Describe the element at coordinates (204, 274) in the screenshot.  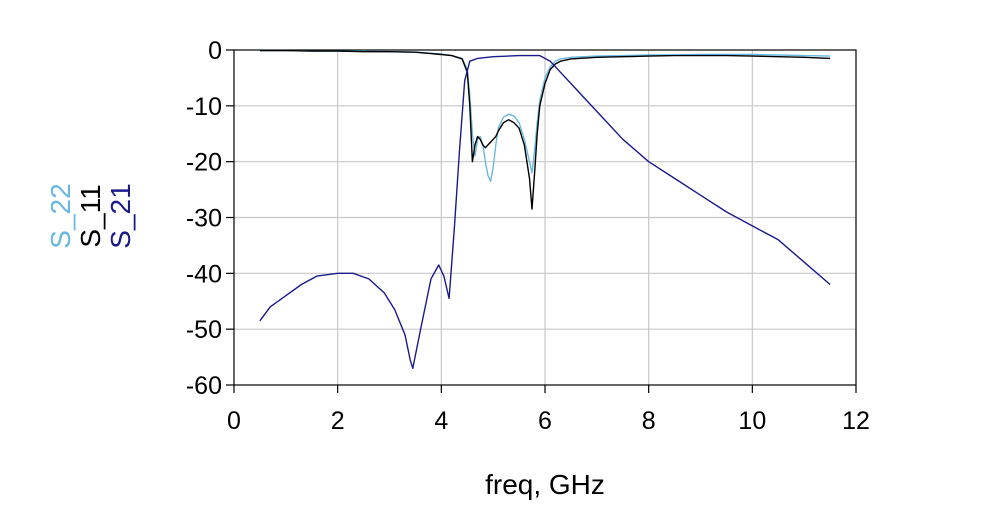
I see `y-tick-label: -40` at that location.